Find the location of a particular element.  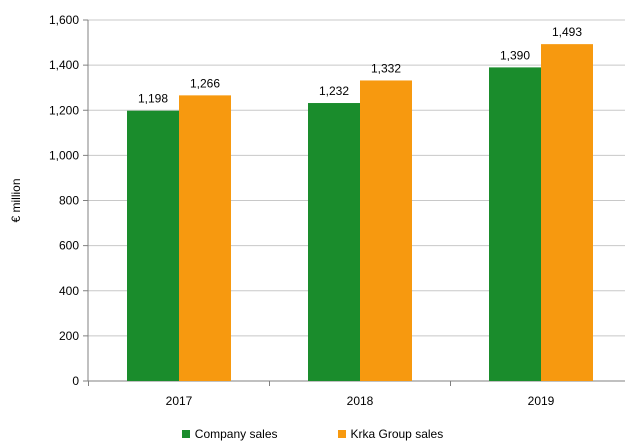

y-axis-label: € million is located at coordinates (16, 200).